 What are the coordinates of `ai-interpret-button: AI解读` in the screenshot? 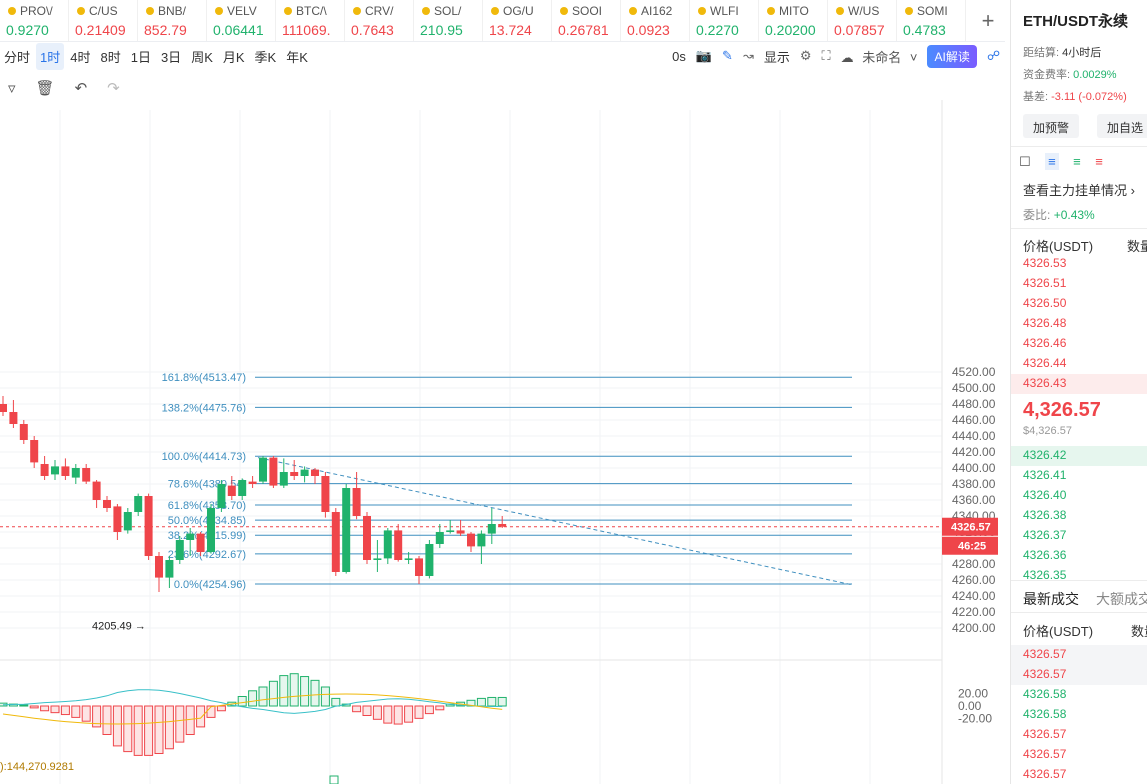 It's located at (952, 56).